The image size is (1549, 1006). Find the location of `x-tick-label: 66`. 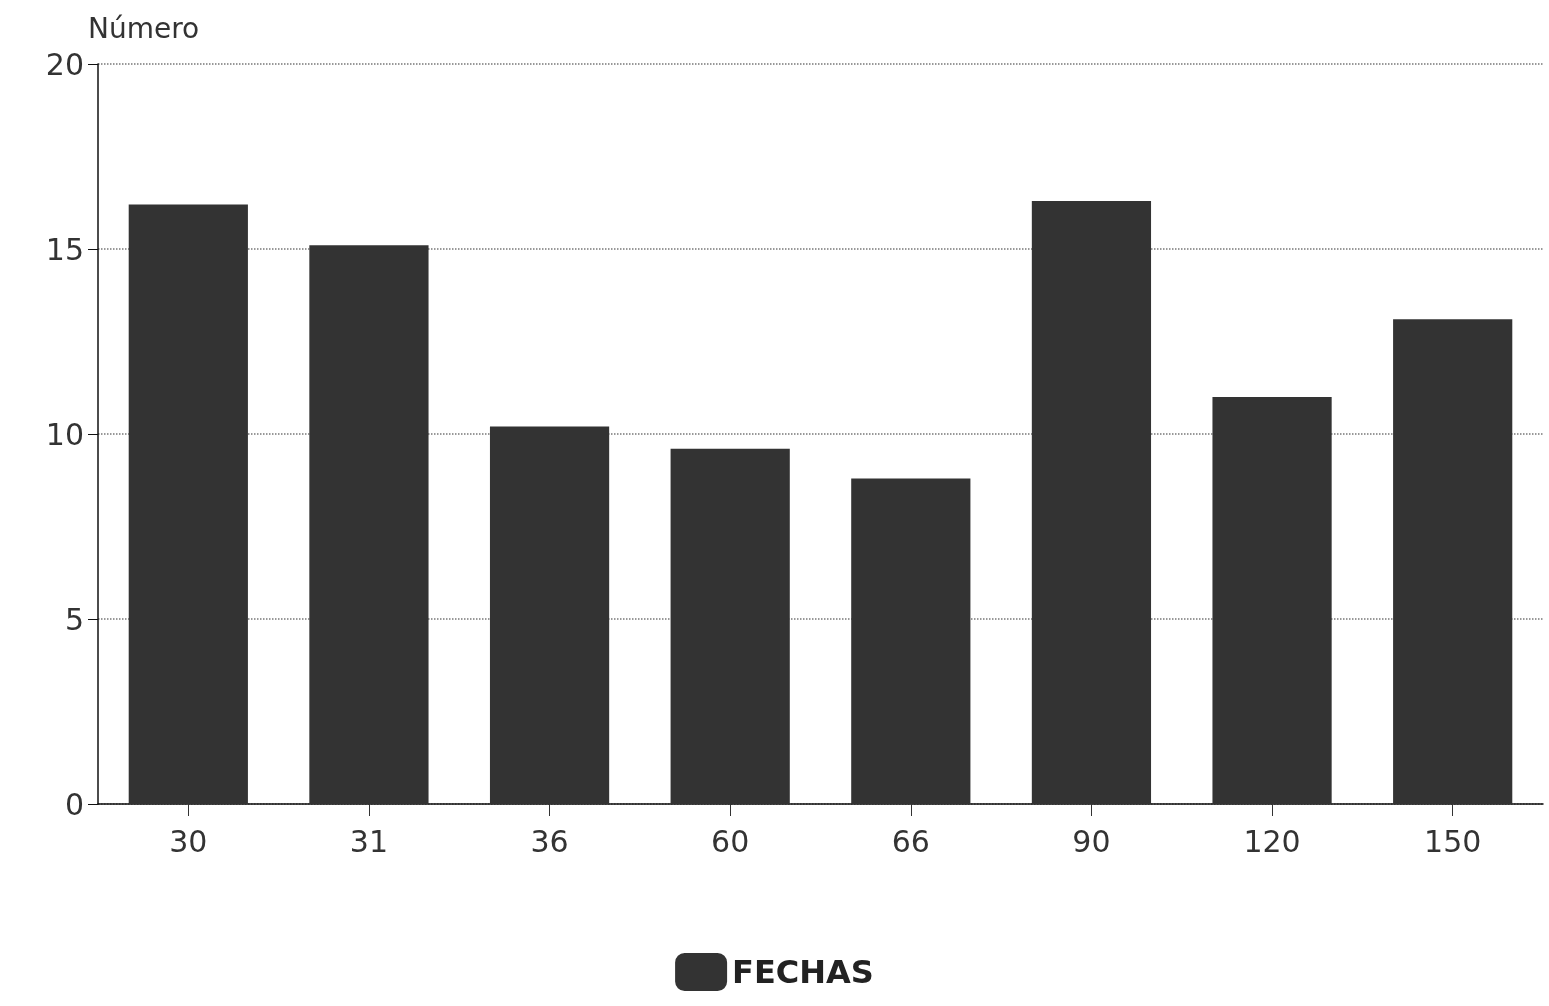

x-tick-label: 66 is located at coordinates (910, 841).